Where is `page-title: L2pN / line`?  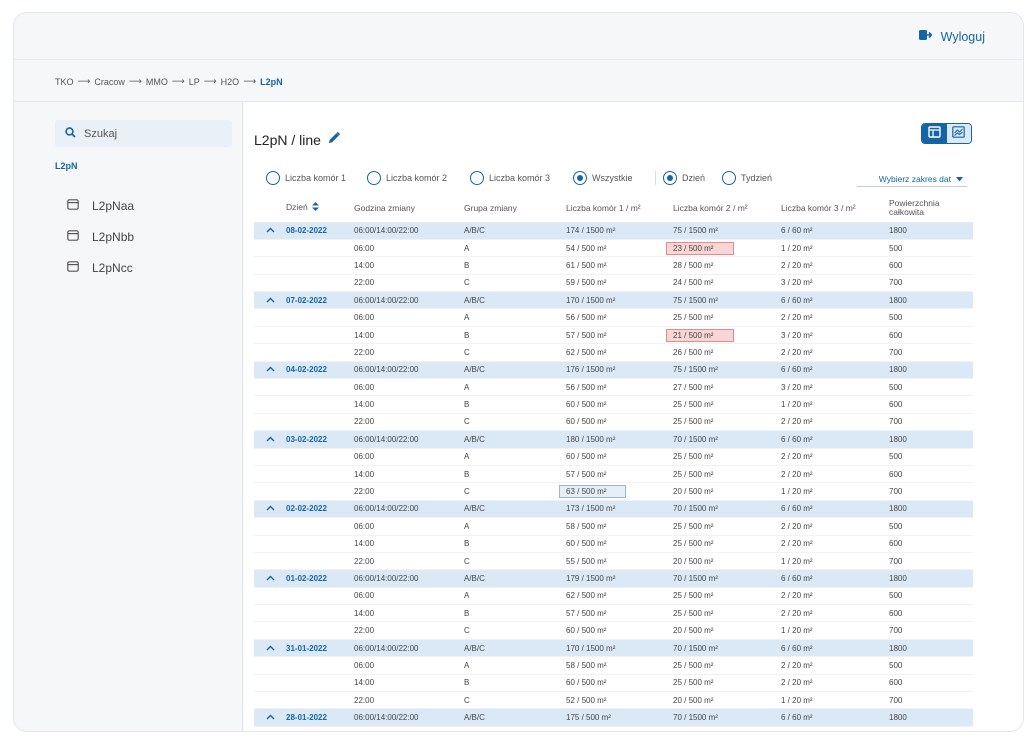
page-title: L2pN / line is located at coordinates (297, 139).